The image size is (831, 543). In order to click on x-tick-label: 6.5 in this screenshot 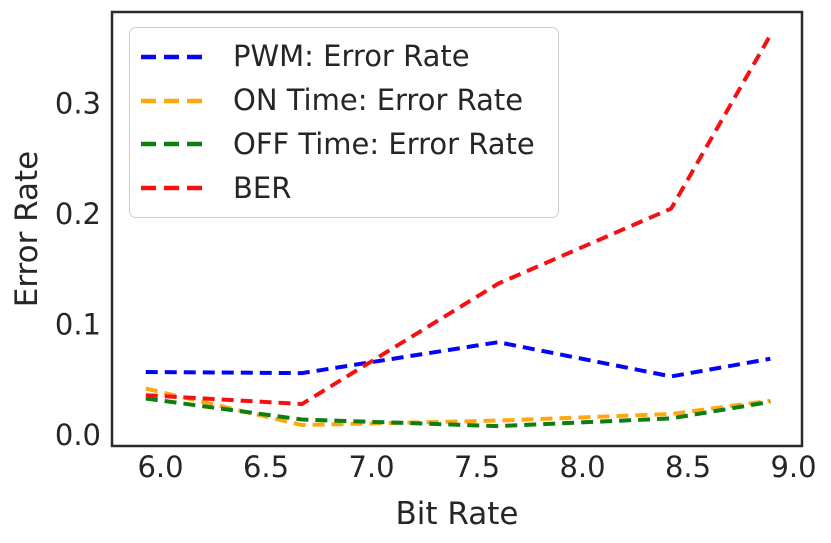, I will do `click(266, 467)`.